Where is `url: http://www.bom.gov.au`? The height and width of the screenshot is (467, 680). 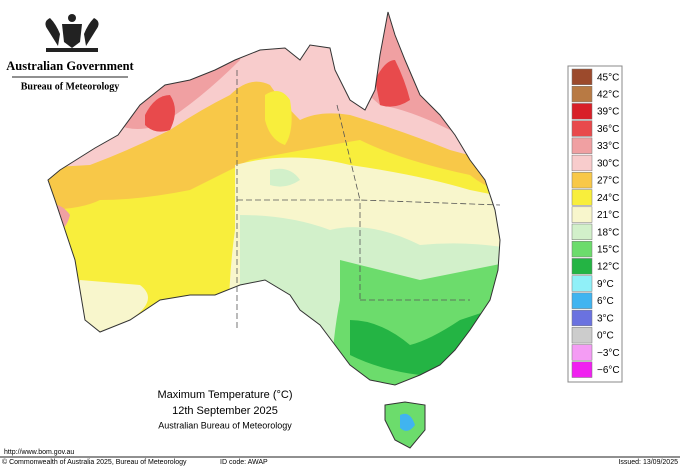
url: http://www.bom.gov.au is located at coordinates (39, 452).